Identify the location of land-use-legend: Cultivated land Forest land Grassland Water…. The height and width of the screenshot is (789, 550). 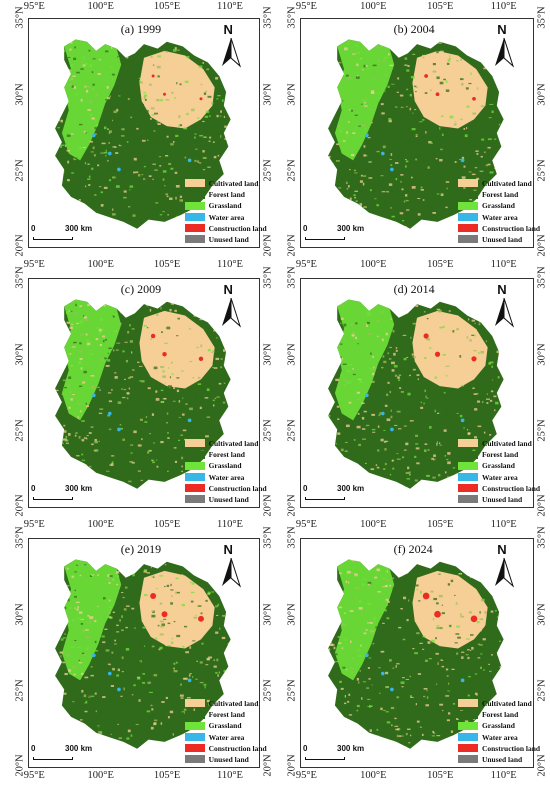
(499, 731).